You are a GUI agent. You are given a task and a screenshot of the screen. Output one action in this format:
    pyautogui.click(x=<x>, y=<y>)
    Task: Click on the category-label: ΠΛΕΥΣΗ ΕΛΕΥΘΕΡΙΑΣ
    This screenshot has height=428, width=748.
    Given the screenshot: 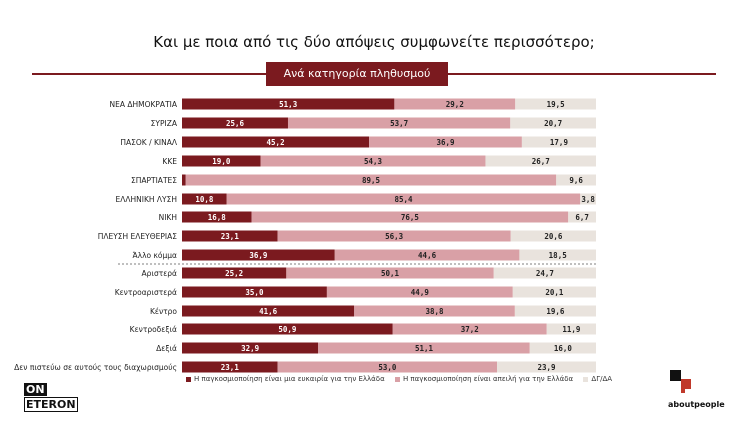 What is the action you would take?
    pyautogui.click(x=138, y=236)
    